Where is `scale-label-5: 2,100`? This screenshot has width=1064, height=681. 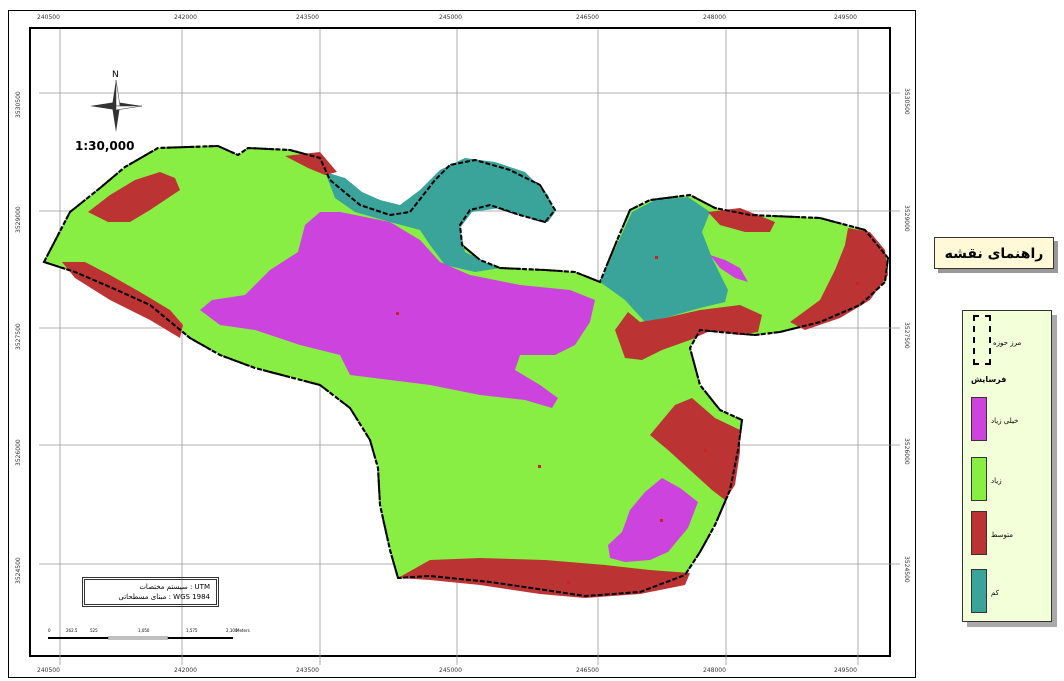 scale-label-5: 2,100 is located at coordinates (232, 630).